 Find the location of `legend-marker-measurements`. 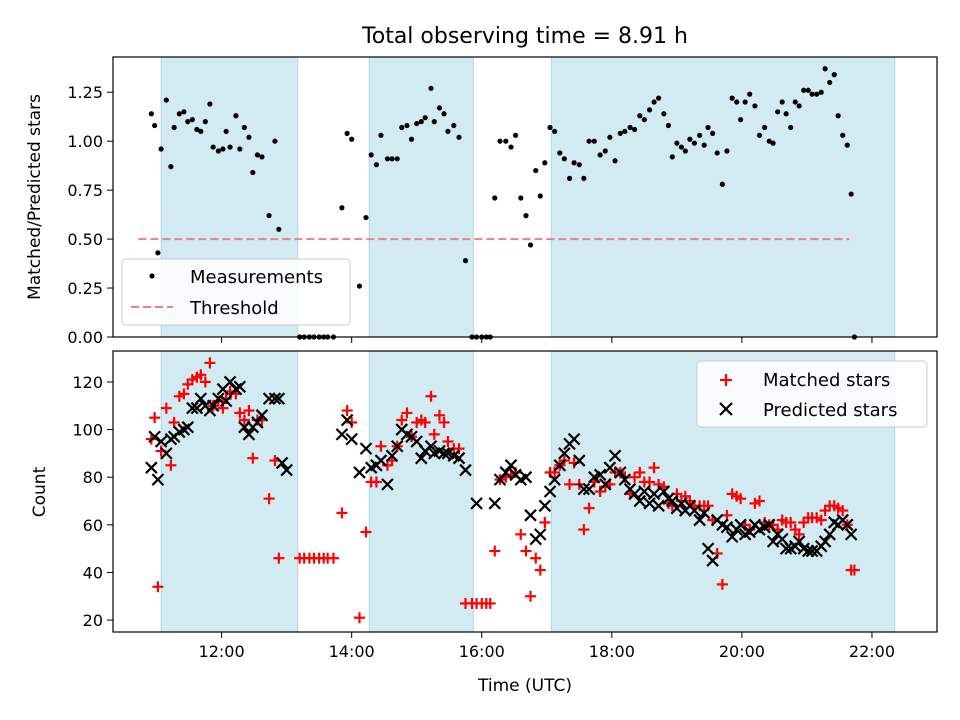

legend-marker-measurements is located at coordinates (152, 276).